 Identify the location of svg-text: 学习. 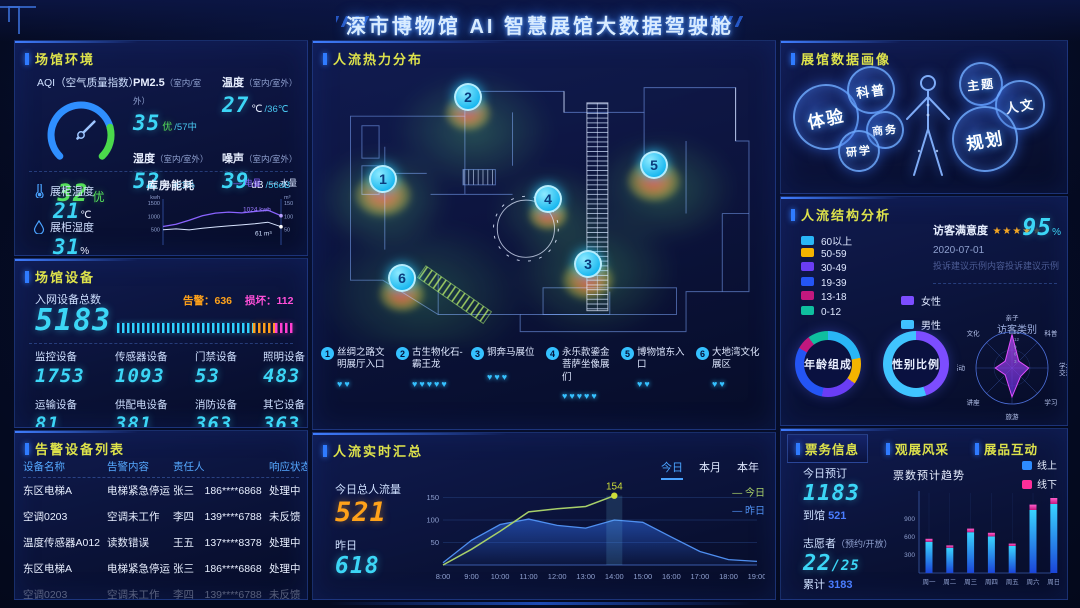
(1050, 401).